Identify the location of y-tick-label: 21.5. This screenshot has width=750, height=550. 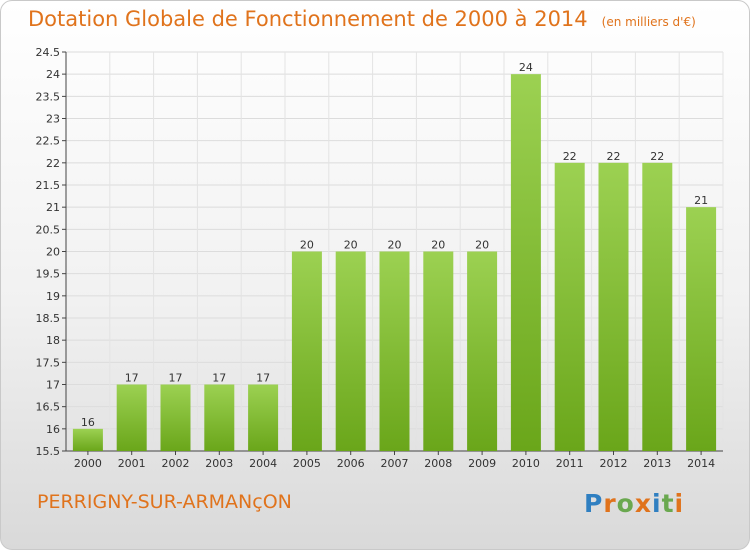
(48, 185).